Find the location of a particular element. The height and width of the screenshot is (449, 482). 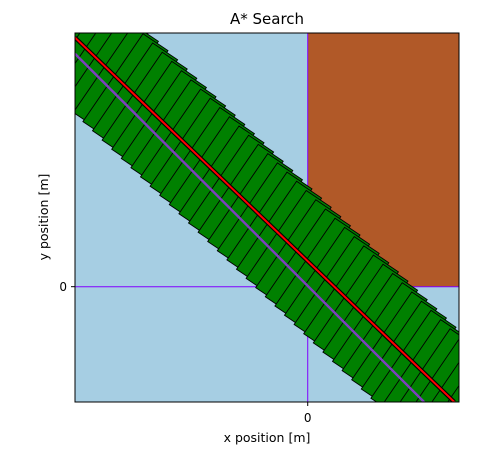

y-tick-label: 0 is located at coordinates (63, 287).